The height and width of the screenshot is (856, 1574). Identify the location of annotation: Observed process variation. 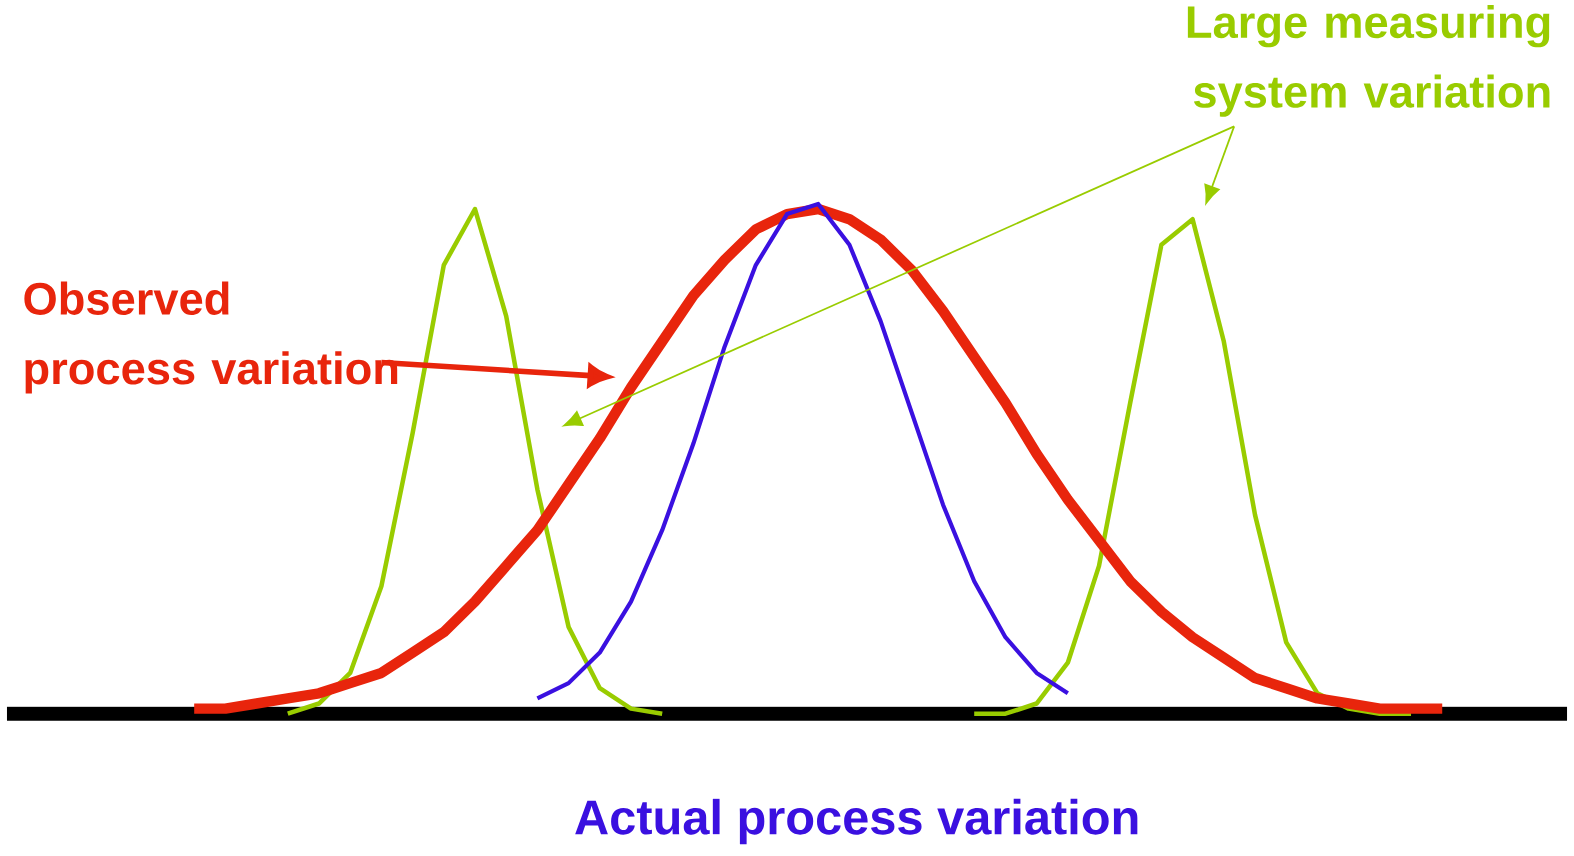
(211, 337).